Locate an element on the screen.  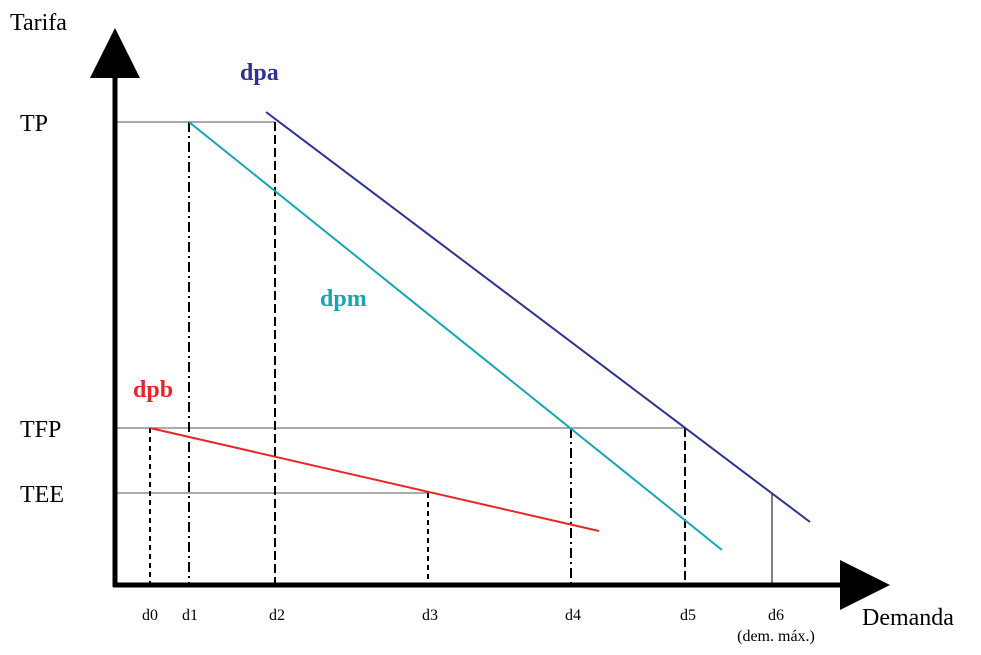
curve-label: dpa is located at coordinates (259, 73).